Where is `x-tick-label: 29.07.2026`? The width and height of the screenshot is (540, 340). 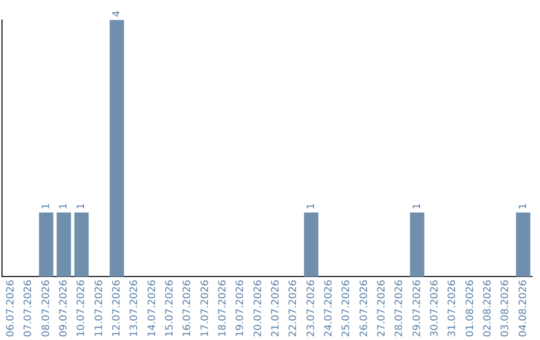 x-tick-label: 29.07.2026 is located at coordinates (417, 309).